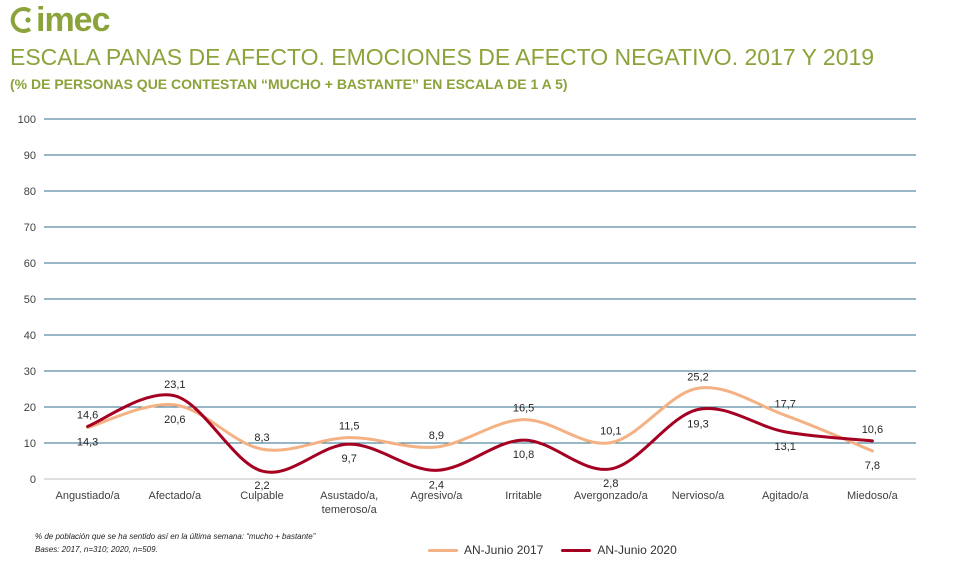 This screenshot has height=571, width=964. What do you see at coordinates (21, 20) in the screenshot?
I see `imec-logo-mark` at bounding box center [21, 20].